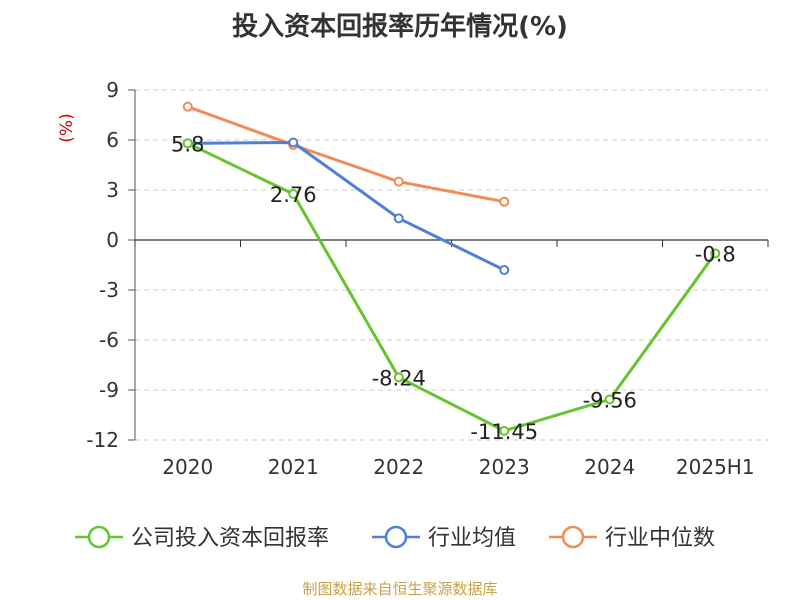 The width and height of the screenshot is (800, 600). Describe the element at coordinates (609, 467) in the screenshot. I see `x-tick-label: 2024` at that location.